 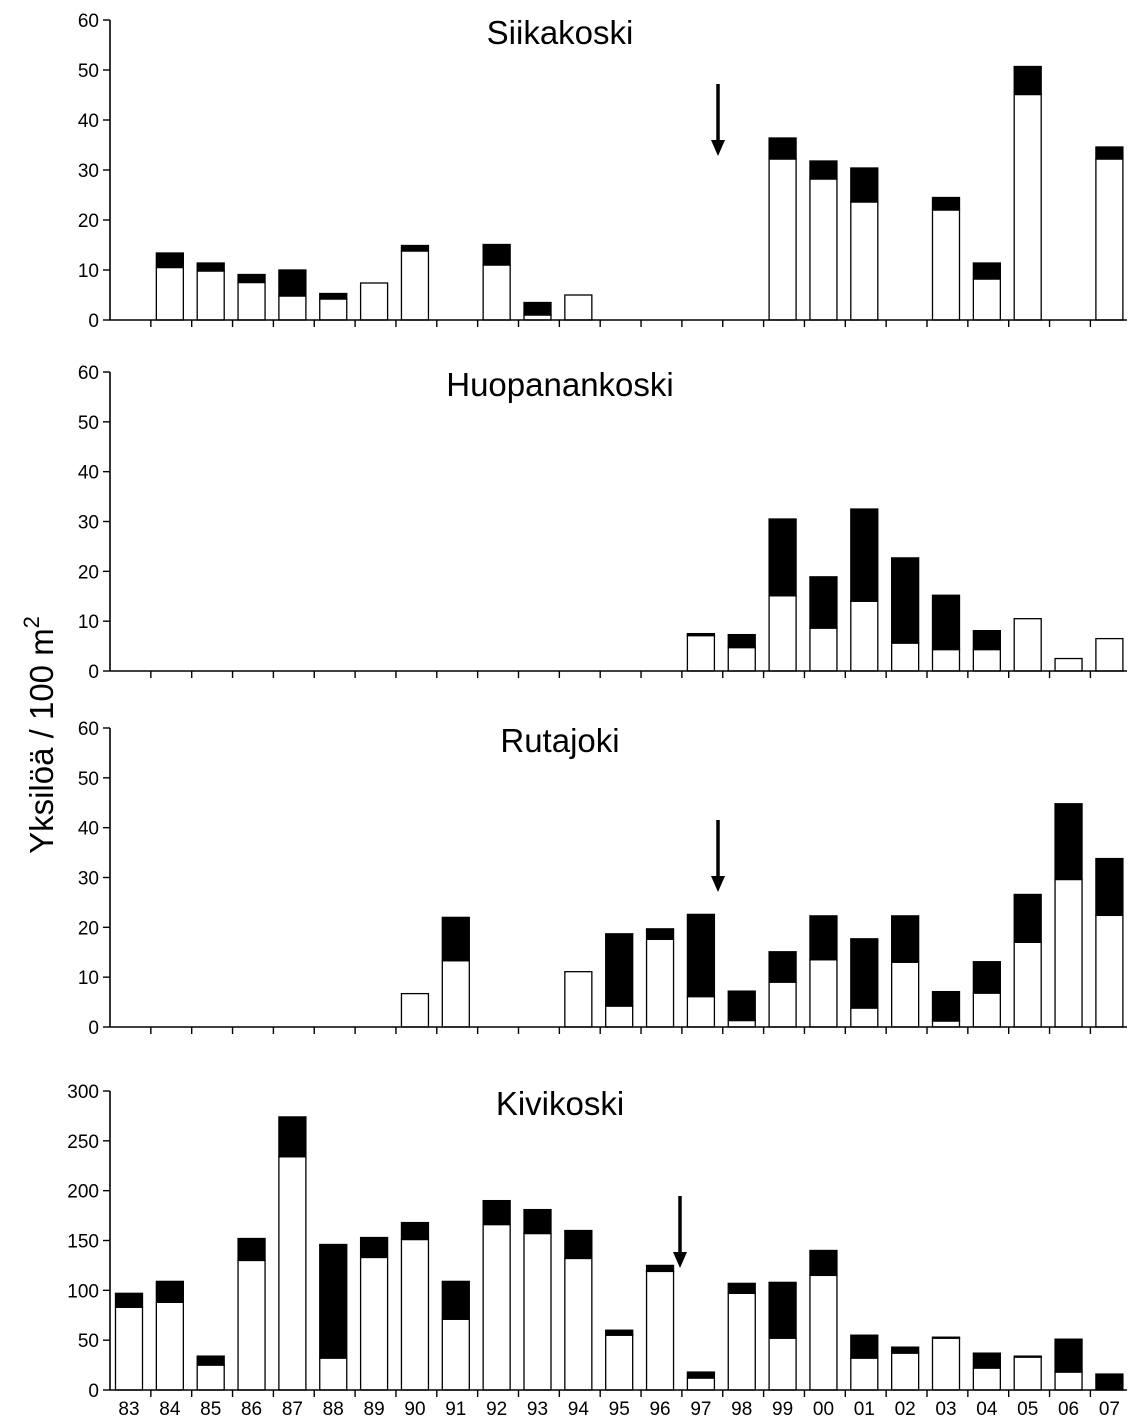 What do you see at coordinates (619, 1408) in the screenshot?
I see `x-tick-label: 95` at bounding box center [619, 1408].